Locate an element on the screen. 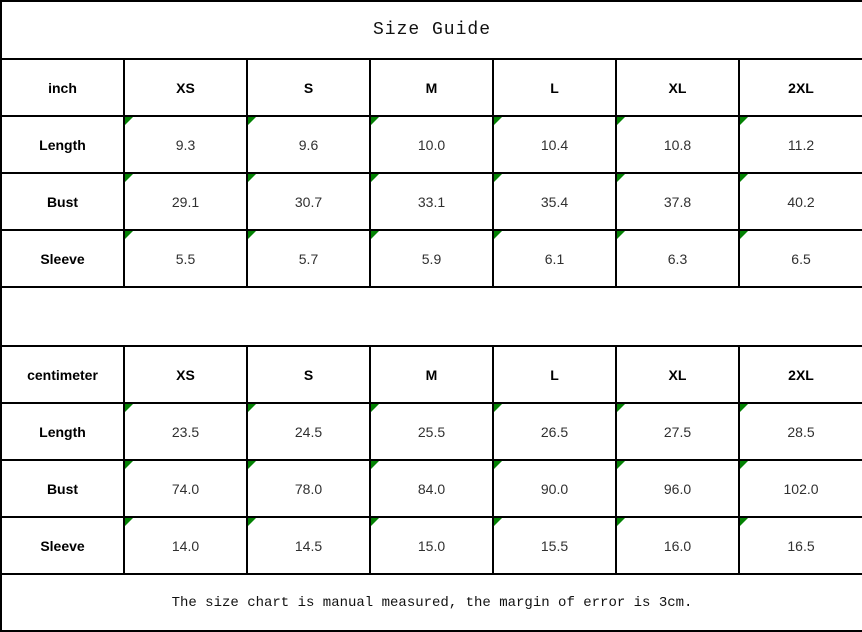 The height and width of the screenshot is (632, 862). cell-value: 11.2 is located at coordinates (801, 144).